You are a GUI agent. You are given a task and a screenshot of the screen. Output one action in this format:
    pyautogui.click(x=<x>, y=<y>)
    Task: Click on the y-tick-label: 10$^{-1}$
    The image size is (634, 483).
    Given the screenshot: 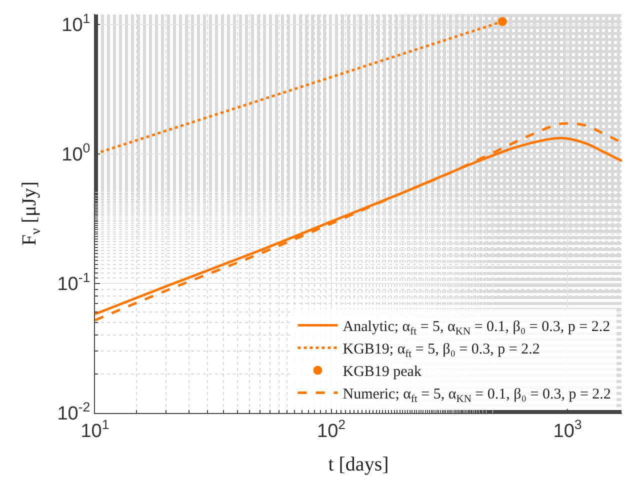 What is the action you would take?
    pyautogui.click(x=73, y=283)
    